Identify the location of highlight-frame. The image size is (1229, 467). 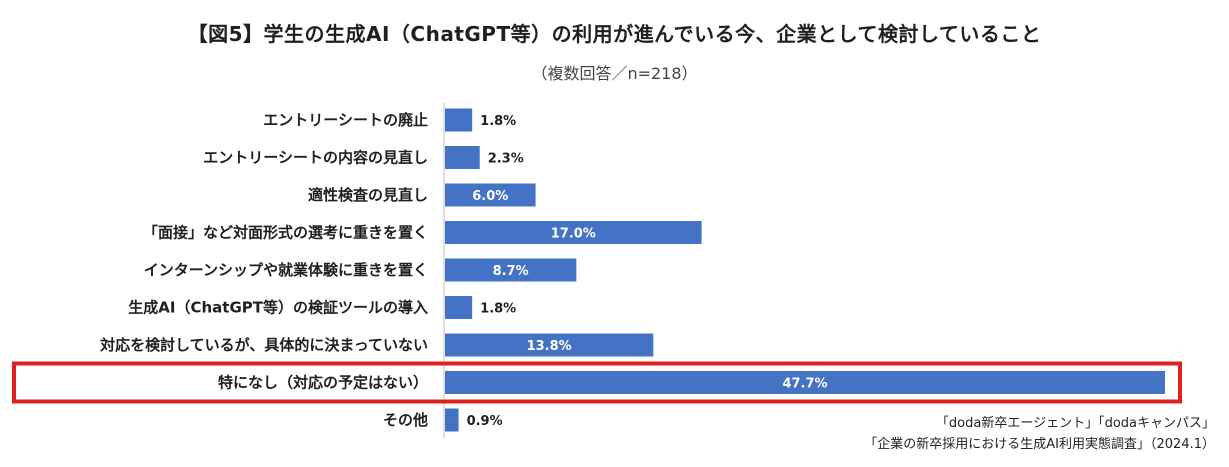
(597, 382).